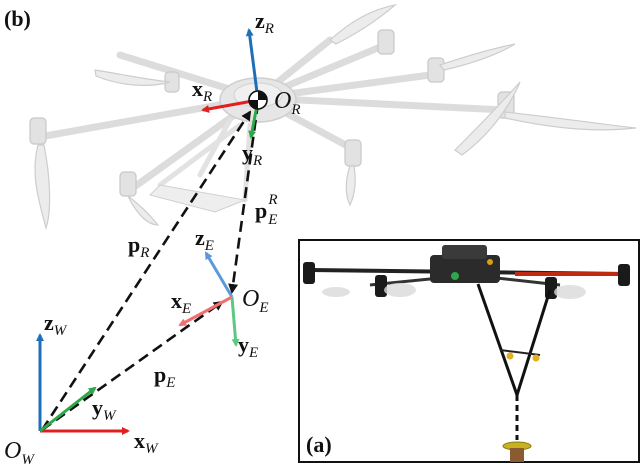 The image size is (641, 464). What do you see at coordinates (138, 246) in the screenshot?
I see `vector-p-r-label: pR` at bounding box center [138, 246].